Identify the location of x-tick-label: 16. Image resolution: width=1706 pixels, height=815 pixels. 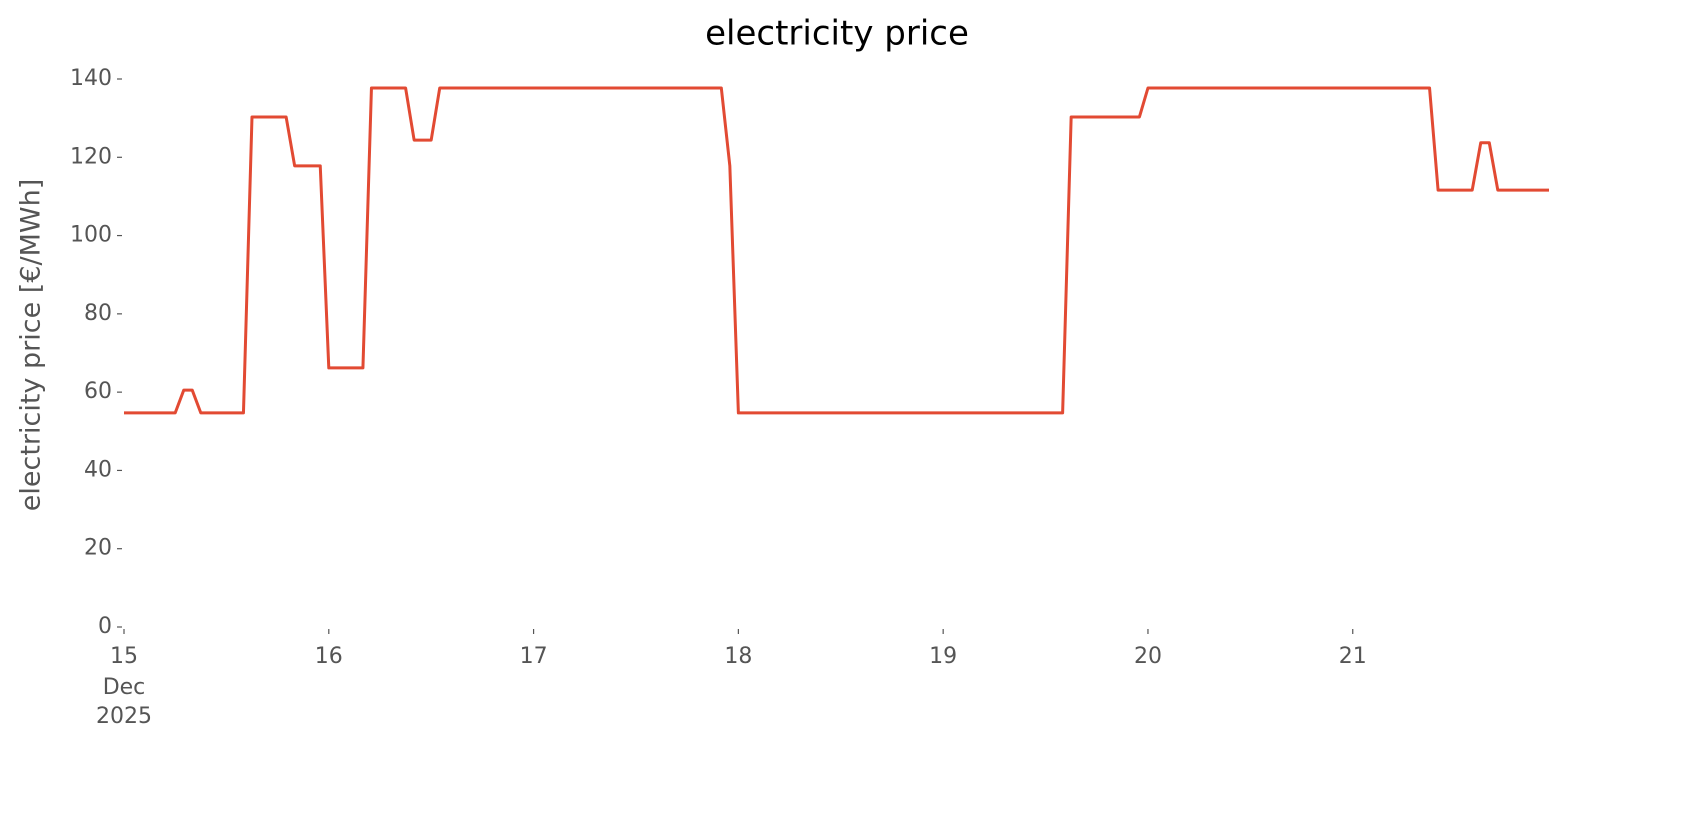
(329, 656).